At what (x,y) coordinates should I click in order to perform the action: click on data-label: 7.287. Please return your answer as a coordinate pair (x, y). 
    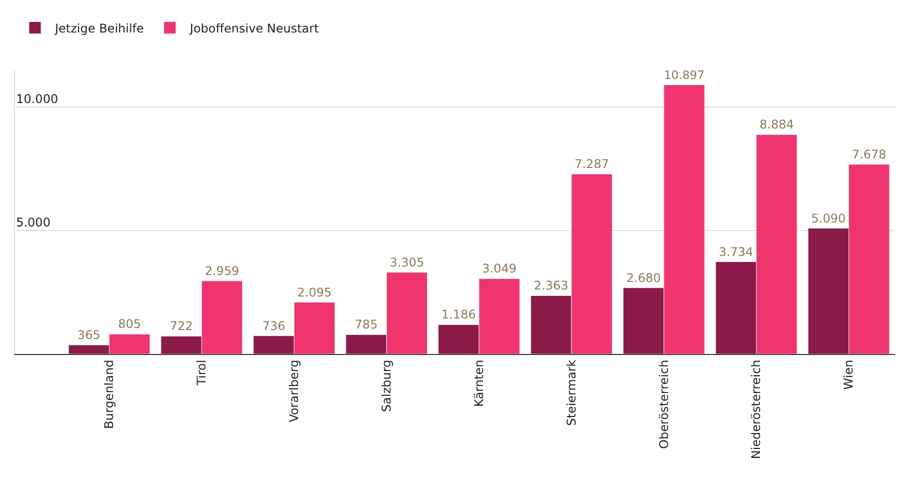
    Looking at the image, I should click on (591, 164).